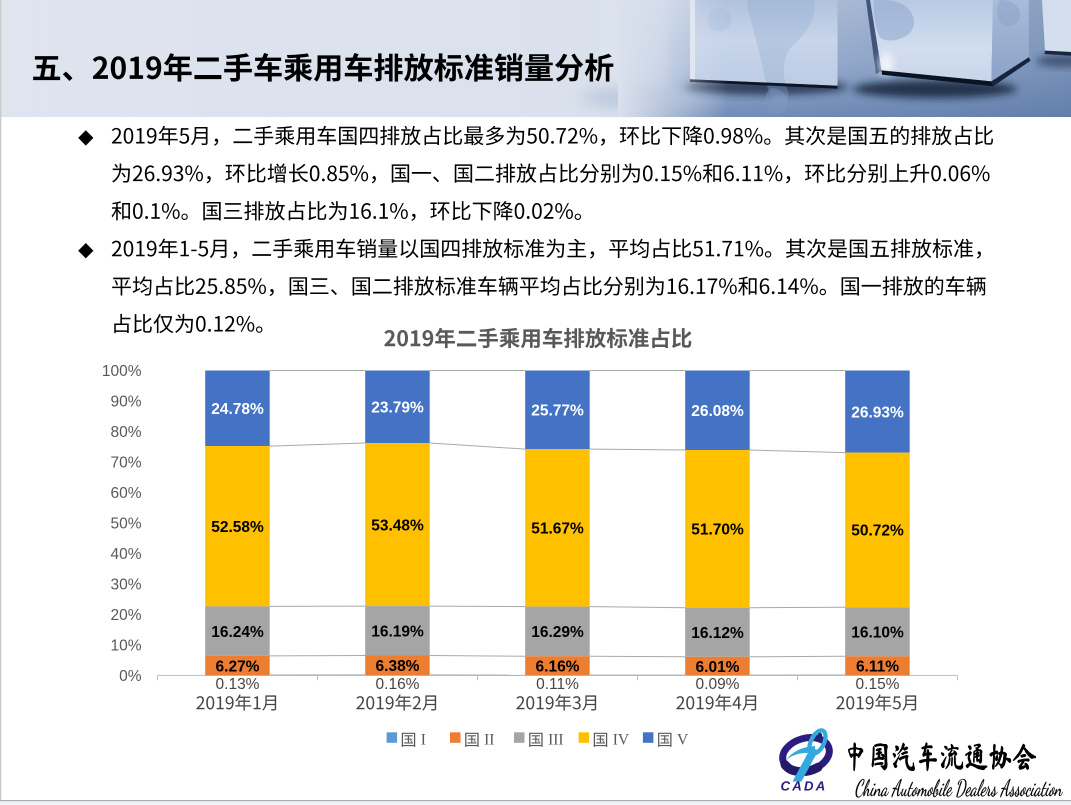  Describe the element at coordinates (398, 666) in the screenshot. I see `svg-text: 6.38%` at that location.